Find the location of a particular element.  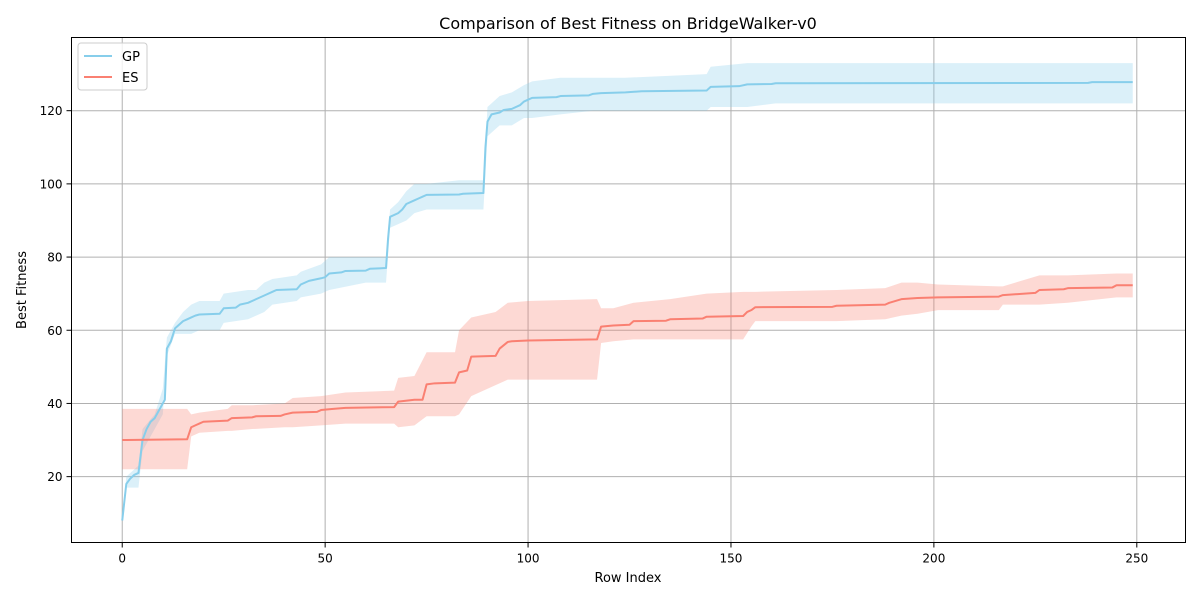

x-tick-label: 200 is located at coordinates (933, 559).